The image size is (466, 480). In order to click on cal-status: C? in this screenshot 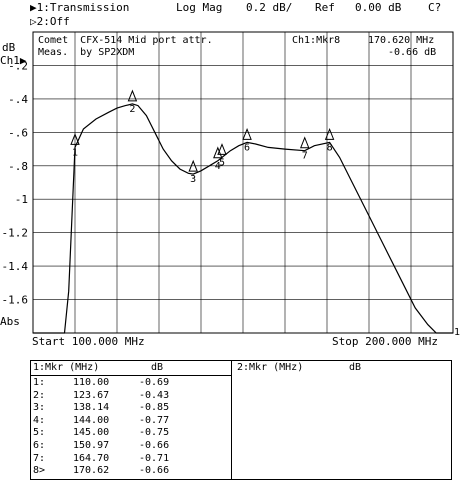, I will do `click(435, 7)`.